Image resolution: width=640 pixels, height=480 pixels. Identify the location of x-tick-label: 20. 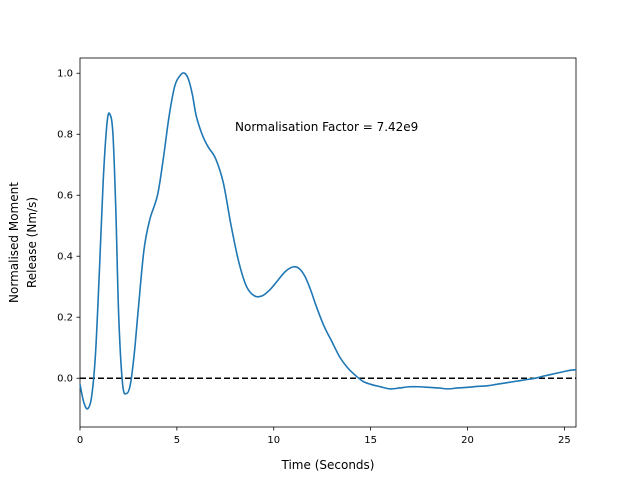
(467, 440).